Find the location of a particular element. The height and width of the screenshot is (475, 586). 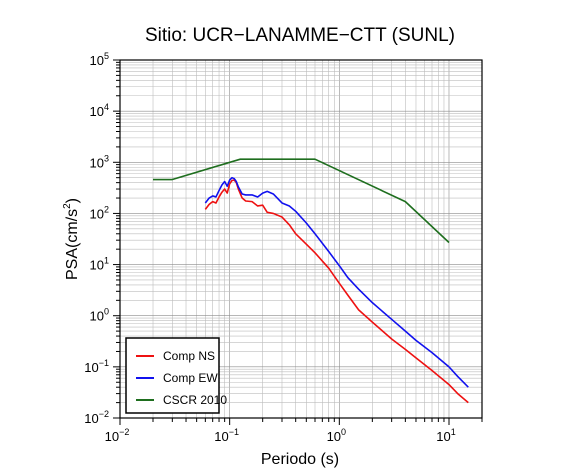

y-axis-label-close: ) is located at coordinates (72, 200).